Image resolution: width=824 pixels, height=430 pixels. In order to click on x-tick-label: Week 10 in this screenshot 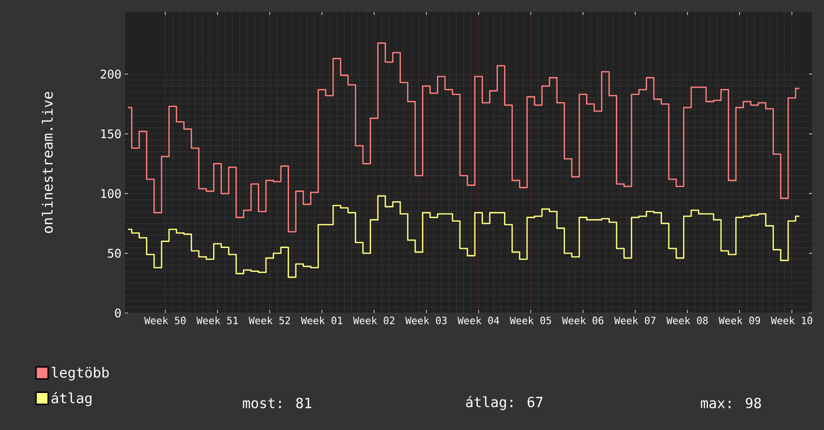, I will do `click(791, 320)`.